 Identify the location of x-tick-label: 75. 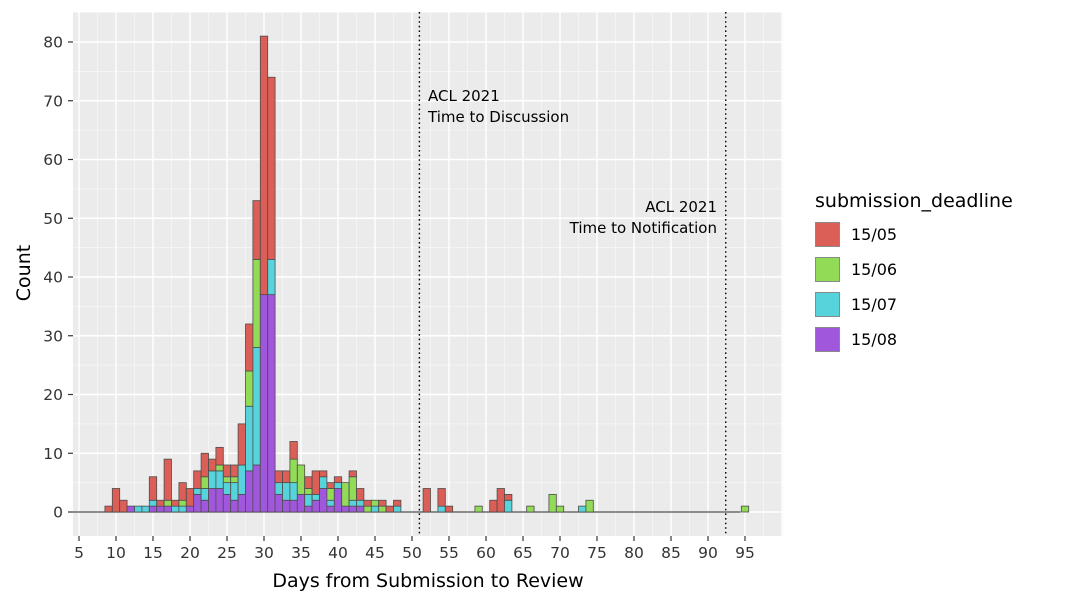
(597, 553).